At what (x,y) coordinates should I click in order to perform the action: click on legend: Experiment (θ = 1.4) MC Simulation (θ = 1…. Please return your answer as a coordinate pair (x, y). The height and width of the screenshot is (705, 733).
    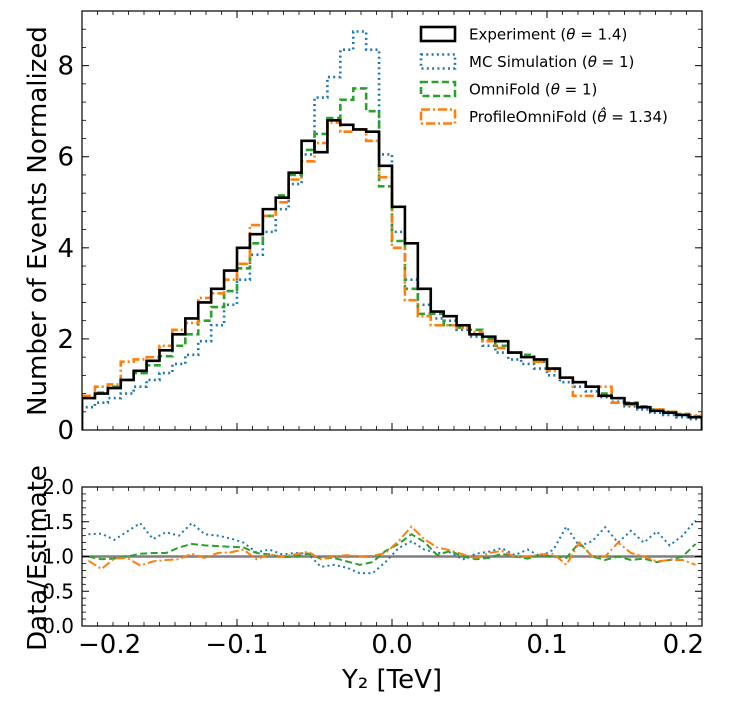
    Looking at the image, I should click on (543, 75).